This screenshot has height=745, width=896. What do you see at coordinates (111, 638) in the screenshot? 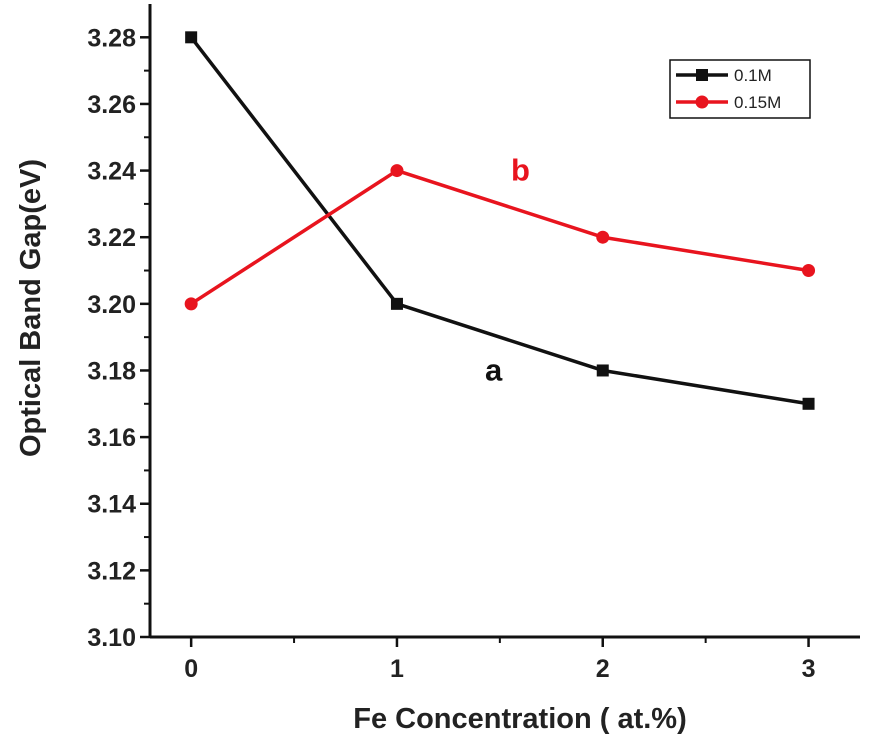
I see `y-tick-label: 3.10` at bounding box center [111, 638].